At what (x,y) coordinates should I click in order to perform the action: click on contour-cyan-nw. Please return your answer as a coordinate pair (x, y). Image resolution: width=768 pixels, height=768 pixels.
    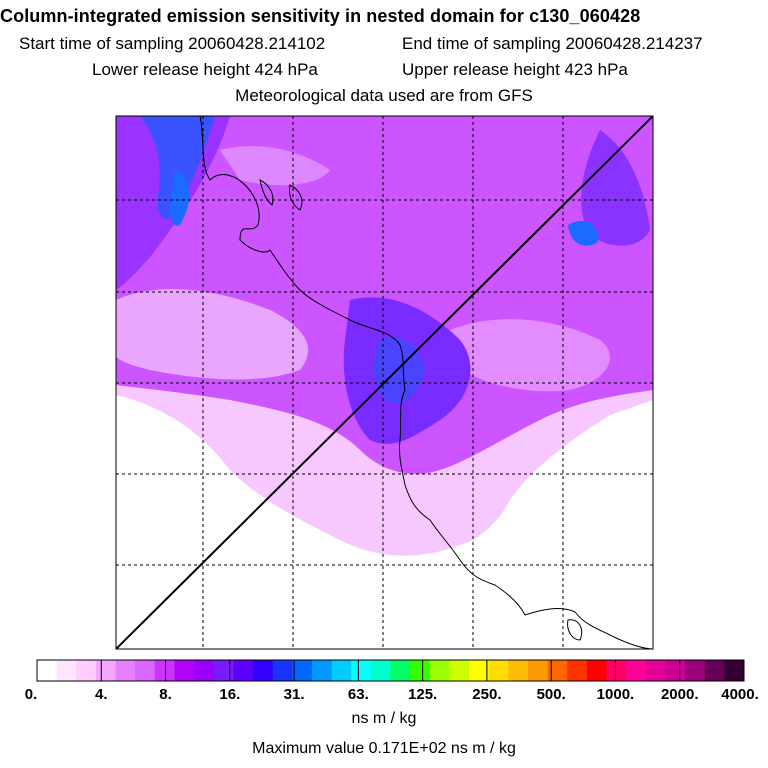
    Looking at the image, I should click on (180, 198).